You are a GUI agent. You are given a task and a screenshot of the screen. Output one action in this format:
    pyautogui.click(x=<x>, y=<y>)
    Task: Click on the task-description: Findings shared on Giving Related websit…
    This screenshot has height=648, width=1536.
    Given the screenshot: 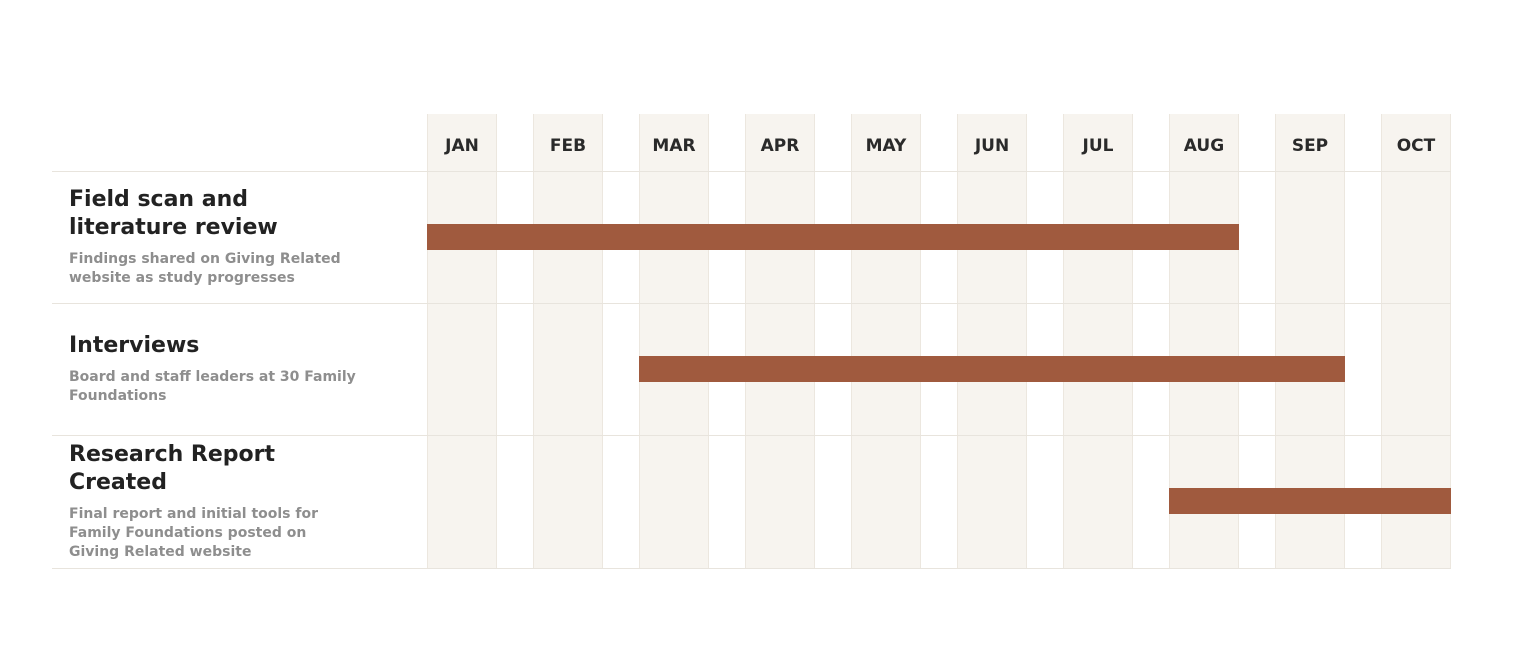 What is the action you would take?
    pyautogui.click(x=205, y=268)
    